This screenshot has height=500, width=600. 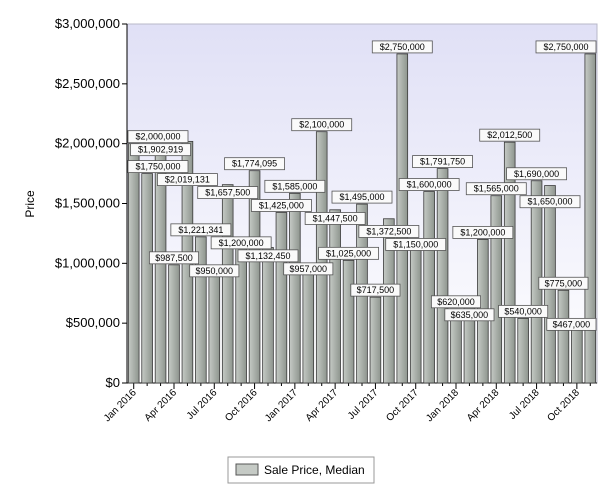 I want to click on data-label: $1,791,750, so click(x=442, y=161).